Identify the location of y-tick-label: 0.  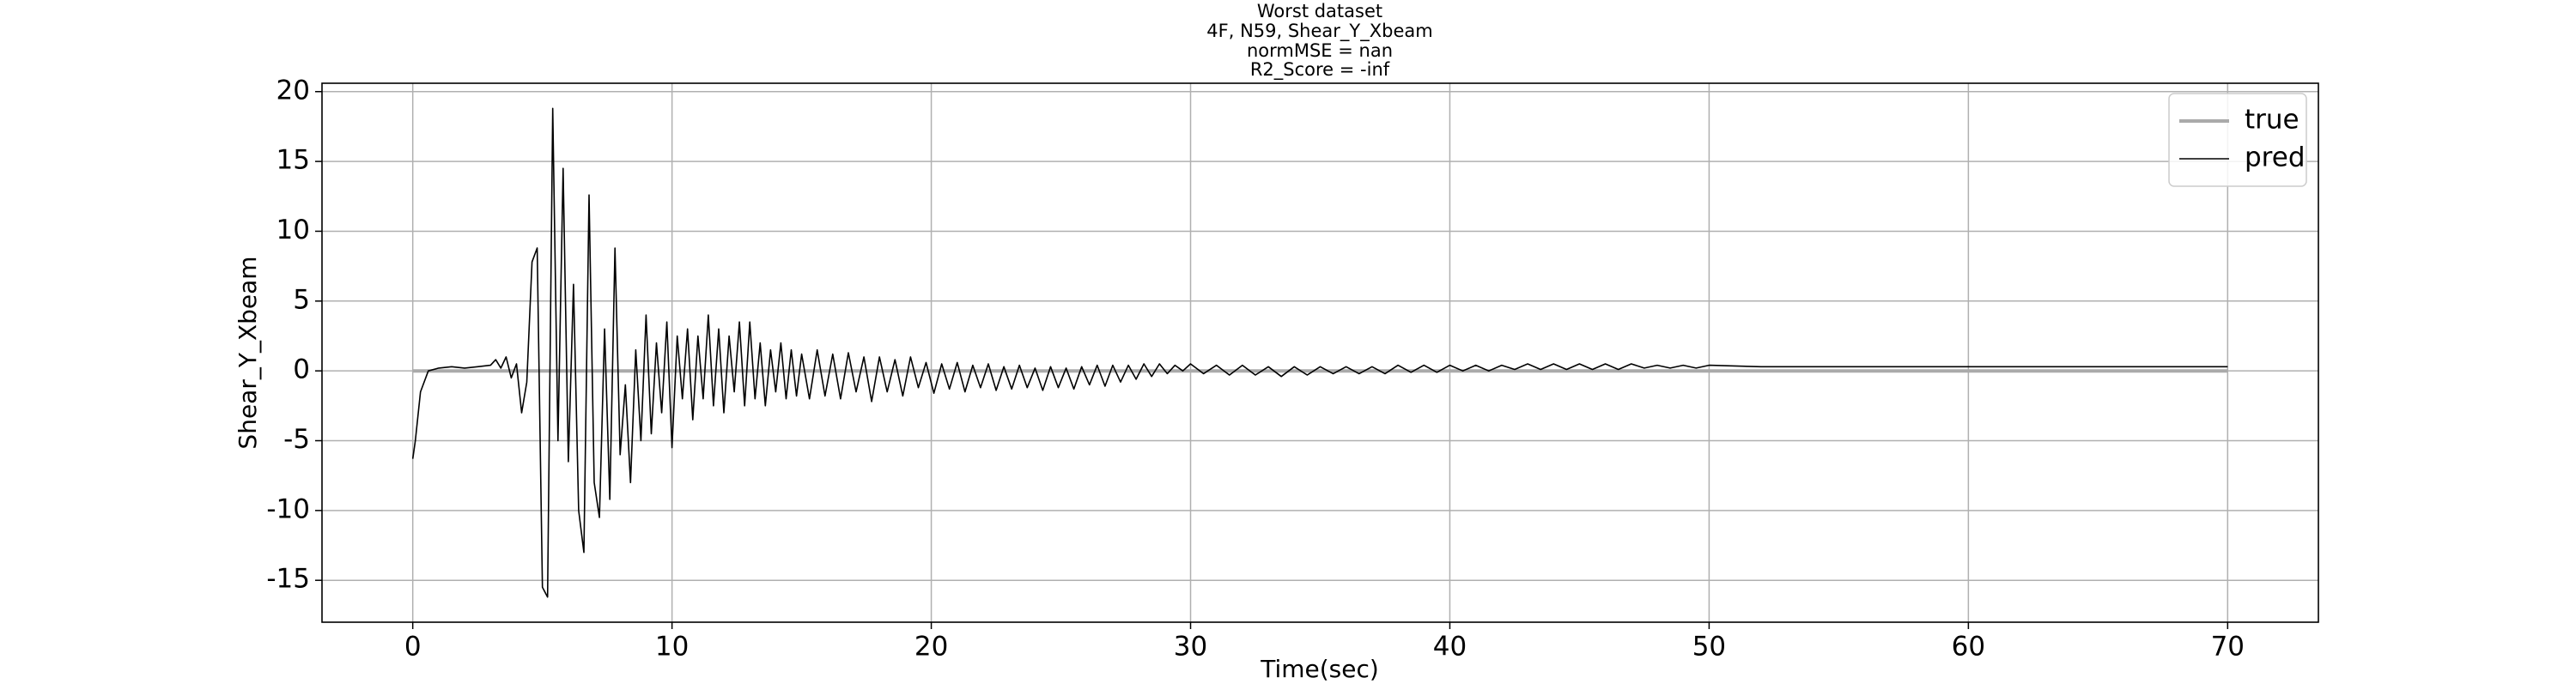
(301, 369).